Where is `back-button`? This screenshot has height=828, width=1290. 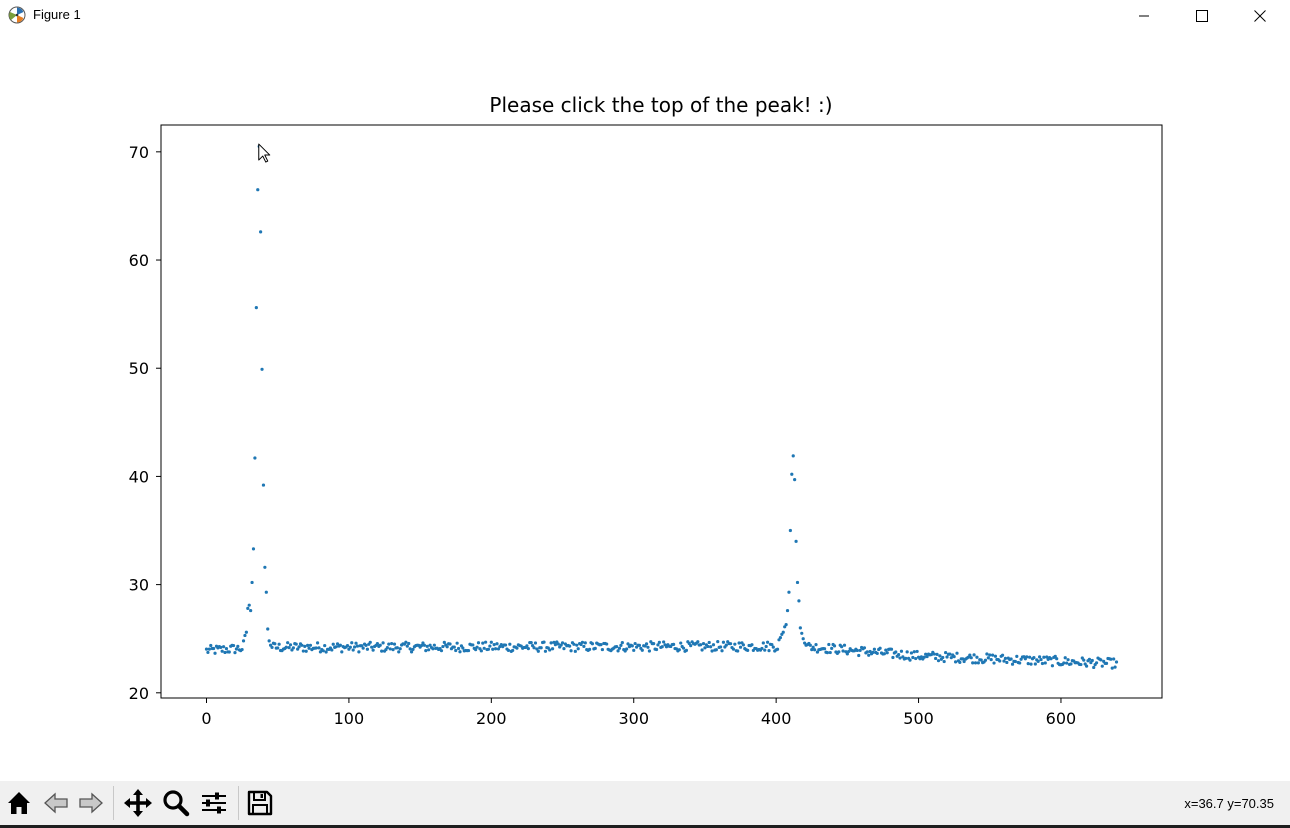
back-button is located at coordinates (56, 803).